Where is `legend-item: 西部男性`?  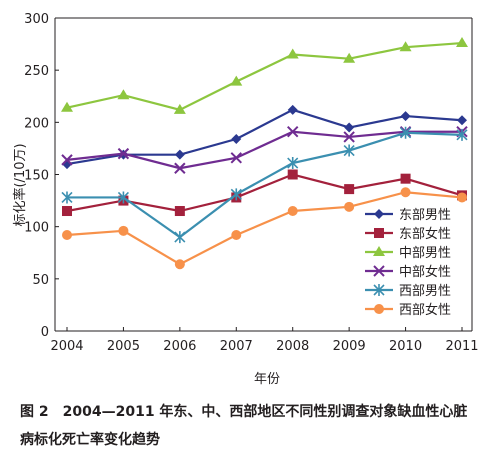 legend-item: 西部男性 is located at coordinates (408, 291).